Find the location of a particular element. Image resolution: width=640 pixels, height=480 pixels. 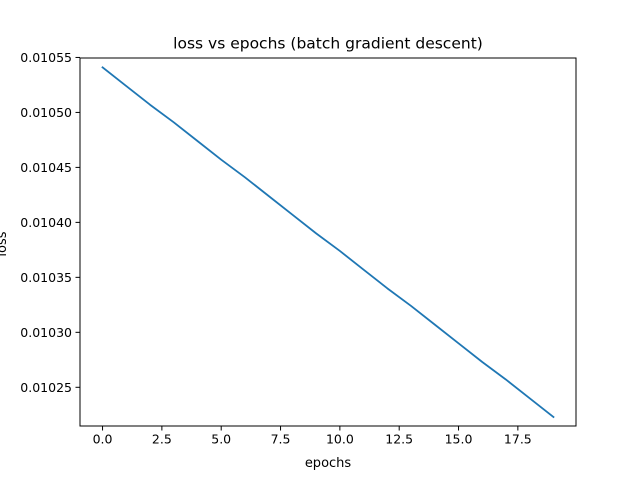

x-tick-label: 5.0 is located at coordinates (221, 439).